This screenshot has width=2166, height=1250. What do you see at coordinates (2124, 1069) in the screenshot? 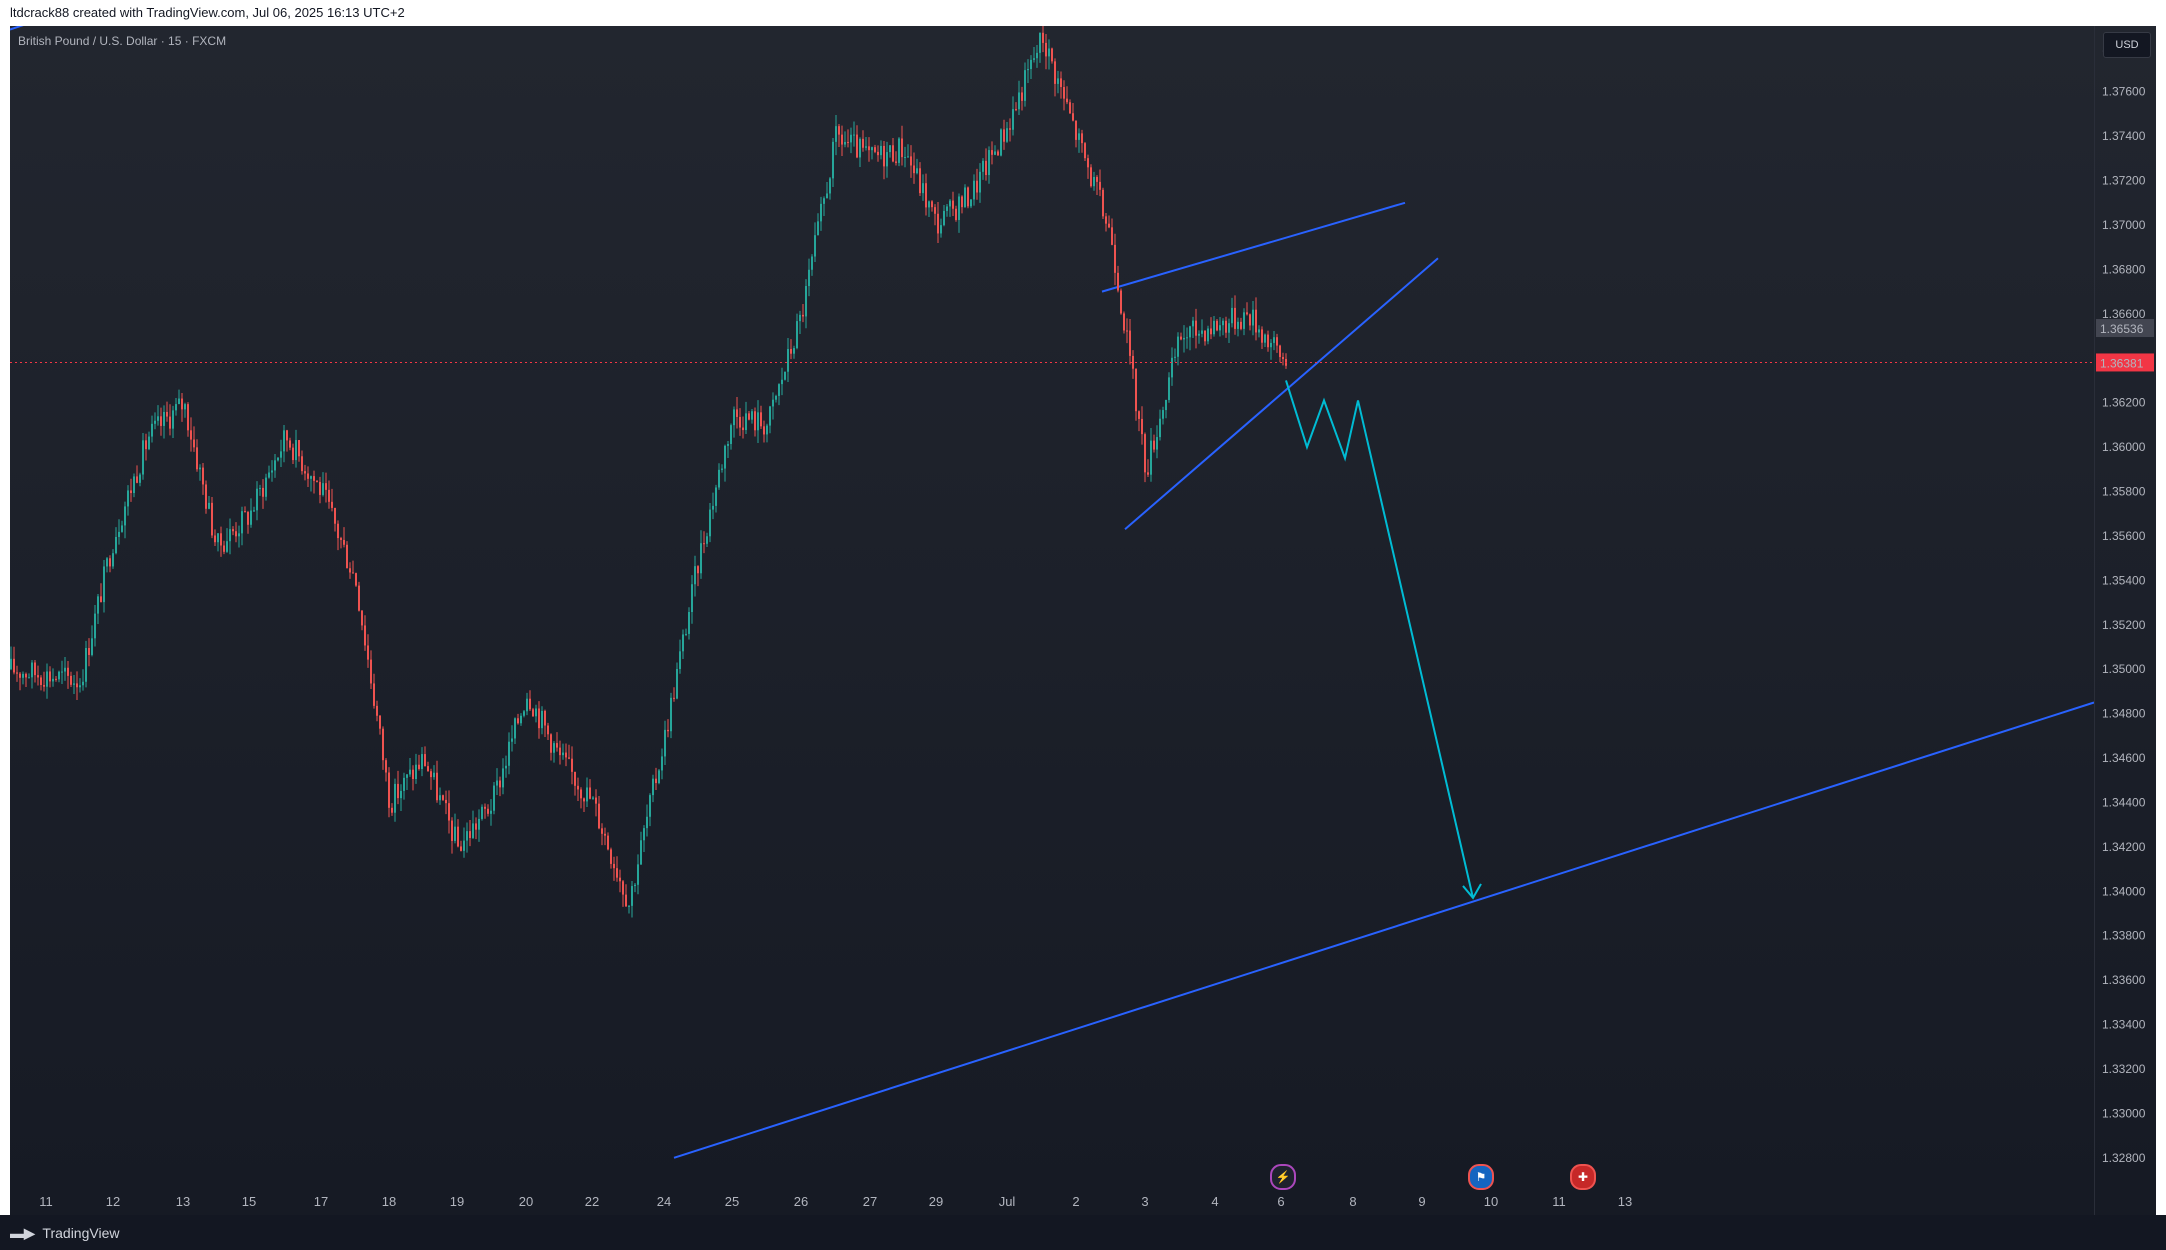
I see `price-tick-label: 1.33200` at bounding box center [2124, 1069].